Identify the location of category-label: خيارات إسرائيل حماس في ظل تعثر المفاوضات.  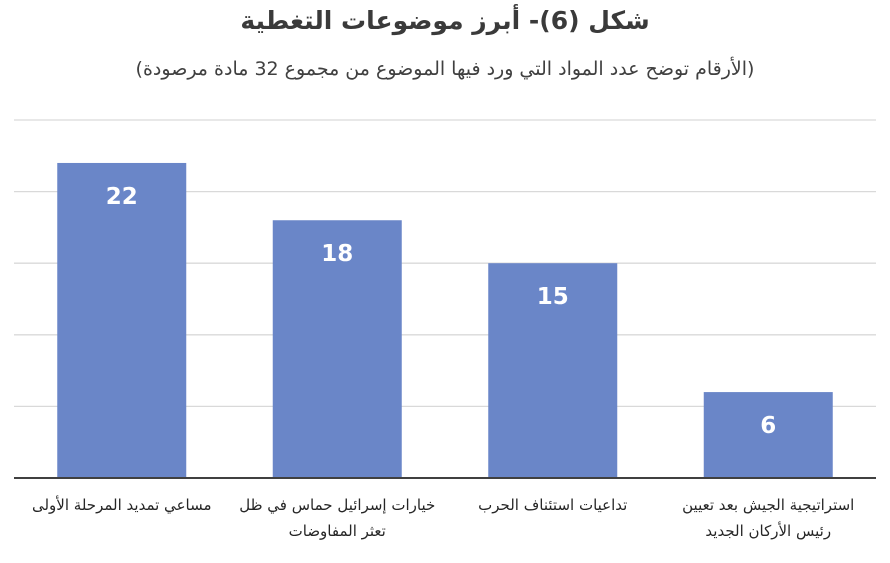
(337, 518).